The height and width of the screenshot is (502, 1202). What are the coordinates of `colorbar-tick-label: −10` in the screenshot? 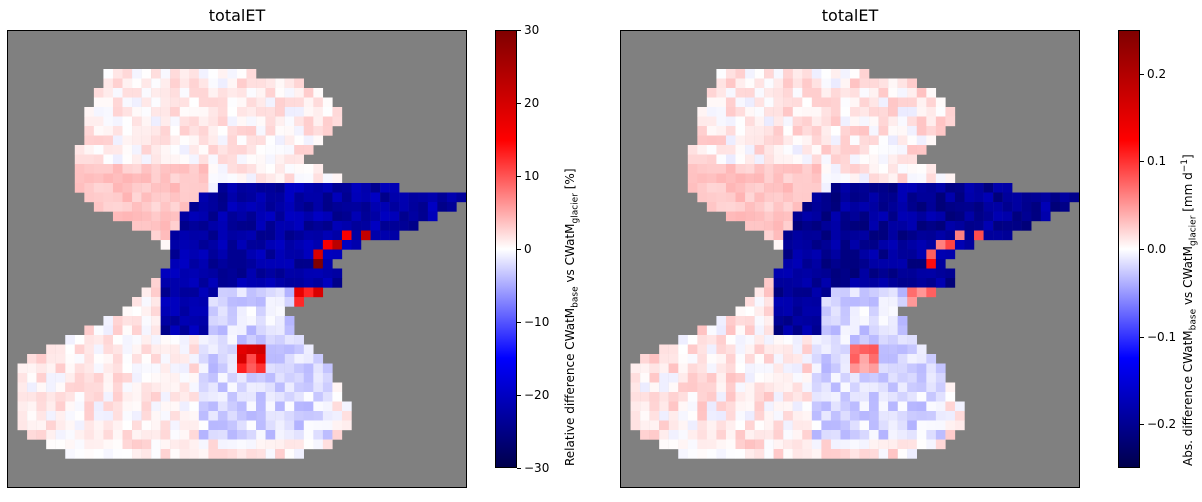 It's located at (537, 322).